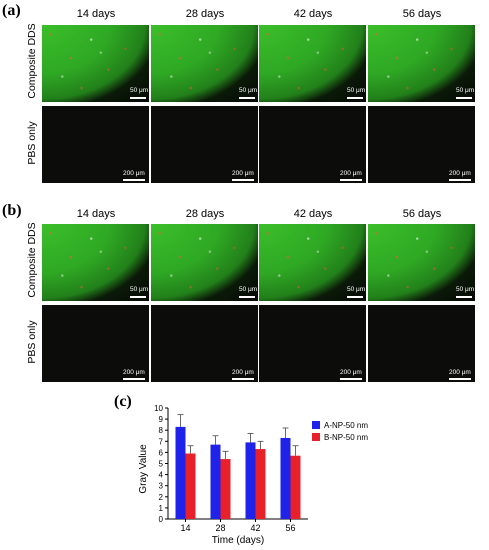 This screenshot has height=550, width=489. Describe the element at coordinates (422, 214) in the screenshot. I see `panel-b-col-header-4: 56 days` at that location.